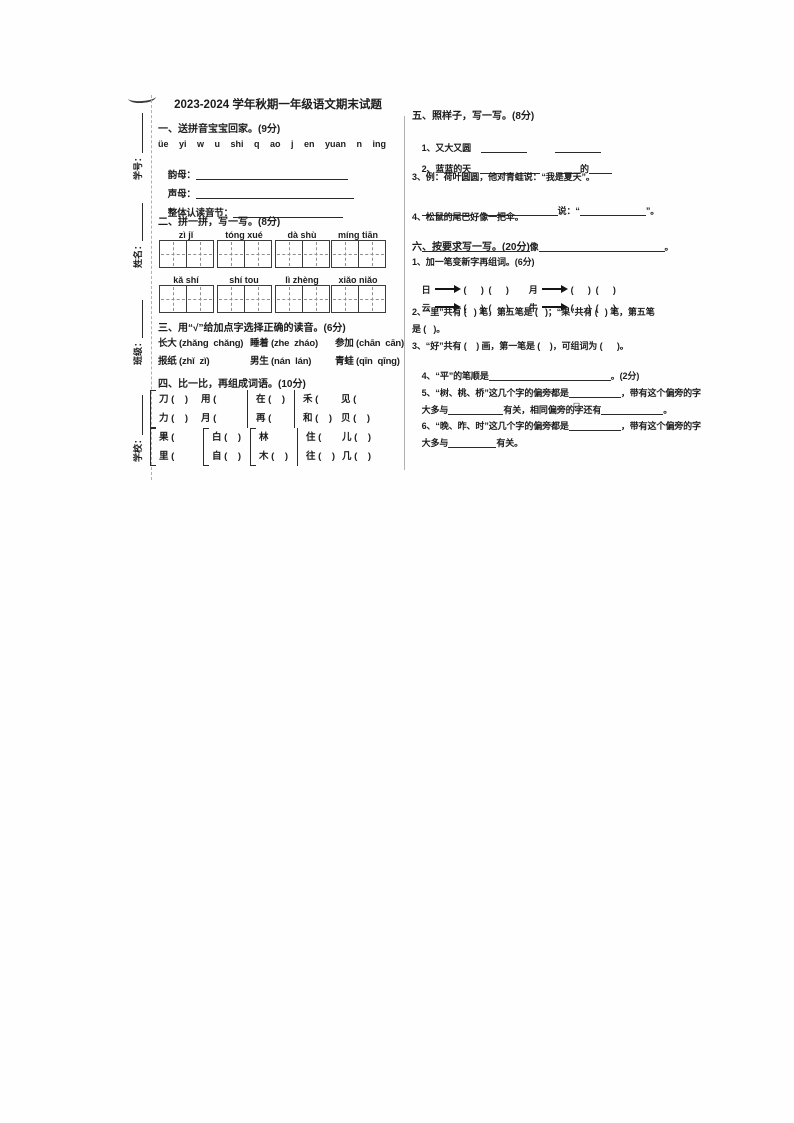 The height and width of the screenshot is (1123, 794). I want to click on q5-item-4-example: 4、松鼠的尾巴好像一把伞。, so click(468, 217).